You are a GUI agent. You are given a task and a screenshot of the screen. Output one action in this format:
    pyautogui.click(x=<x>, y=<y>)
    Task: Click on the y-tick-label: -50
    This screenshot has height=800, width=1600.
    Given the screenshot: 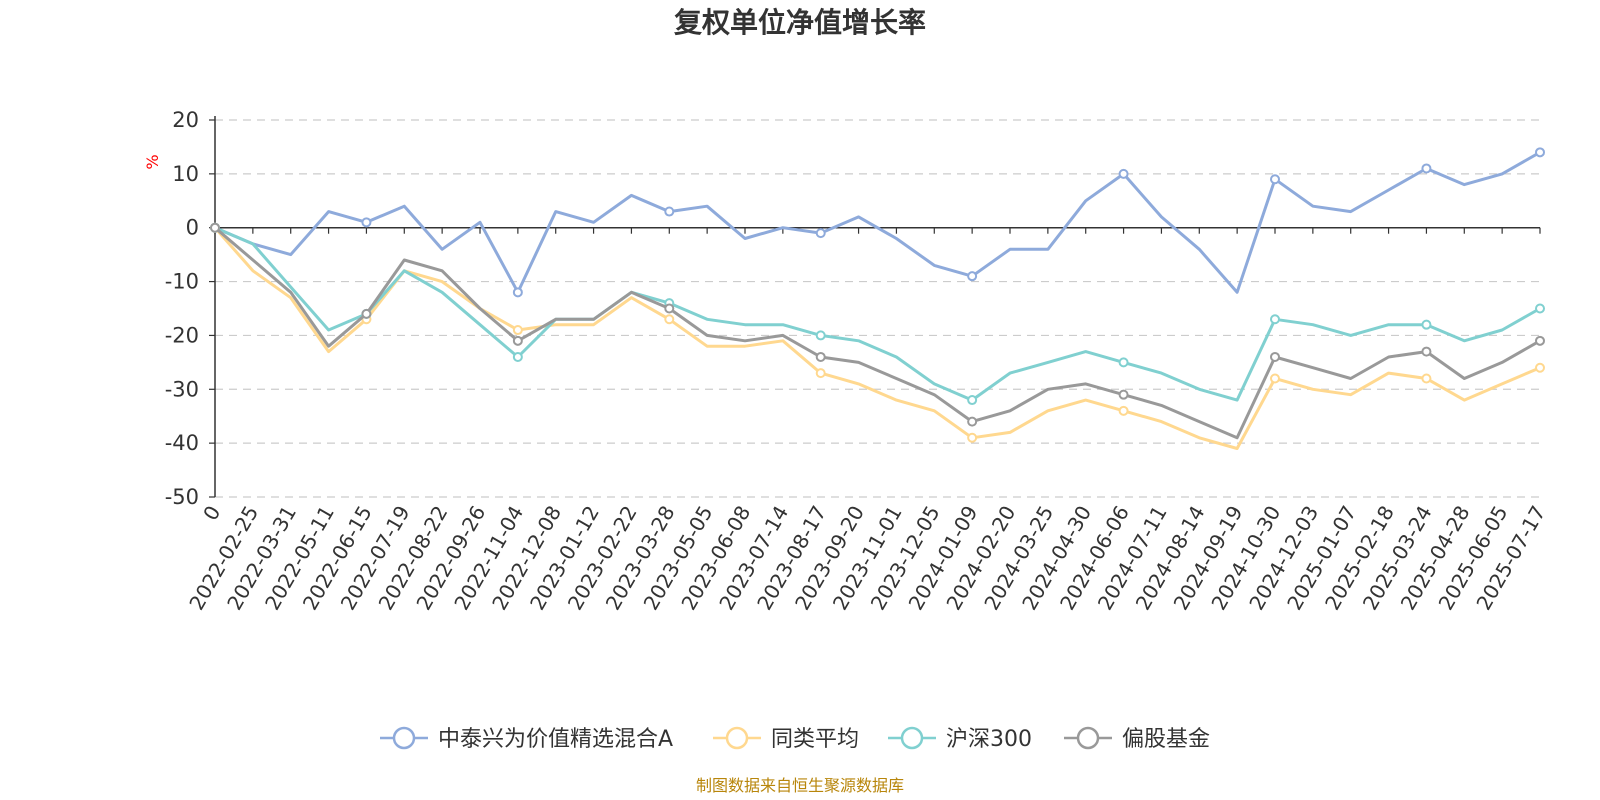 What is the action you would take?
    pyautogui.click(x=182, y=497)
    